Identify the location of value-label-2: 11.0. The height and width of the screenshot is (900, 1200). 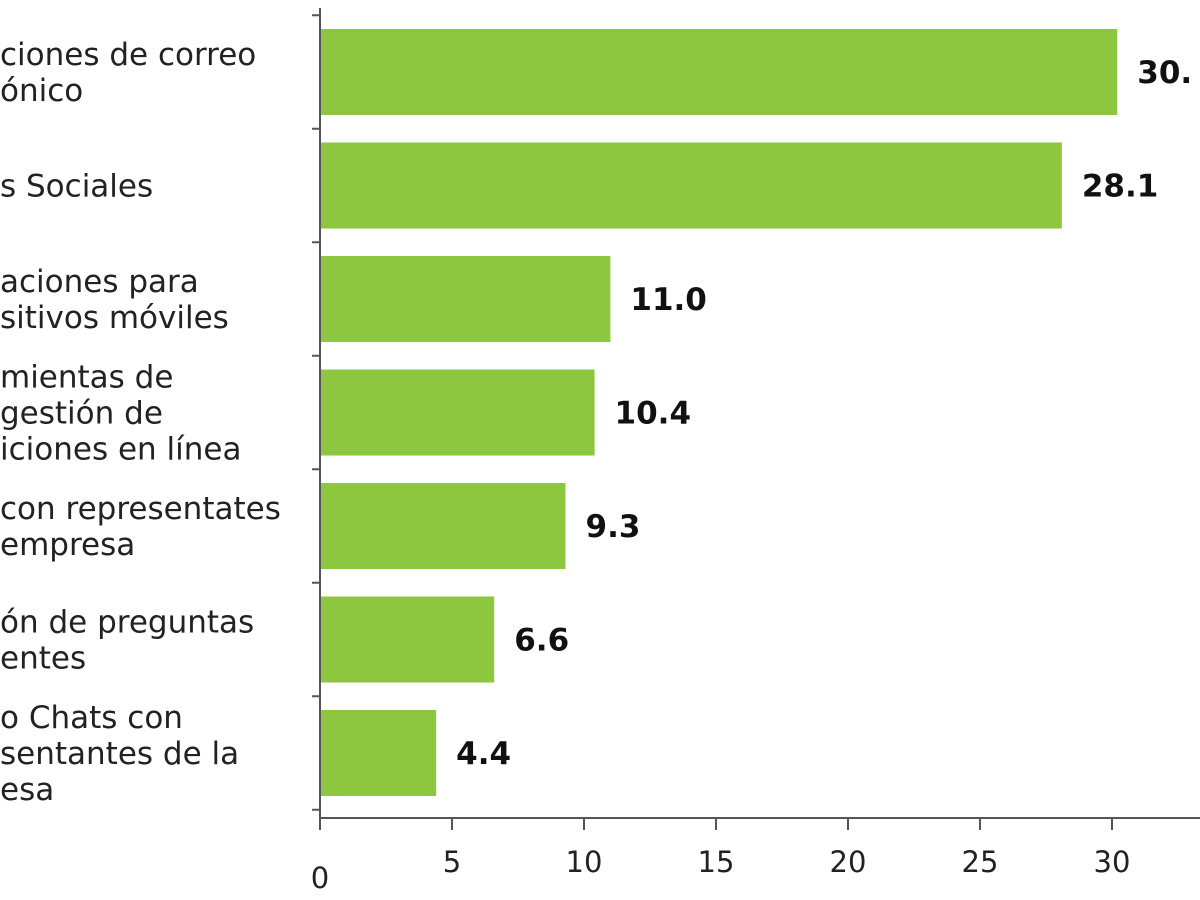
(668, 300).